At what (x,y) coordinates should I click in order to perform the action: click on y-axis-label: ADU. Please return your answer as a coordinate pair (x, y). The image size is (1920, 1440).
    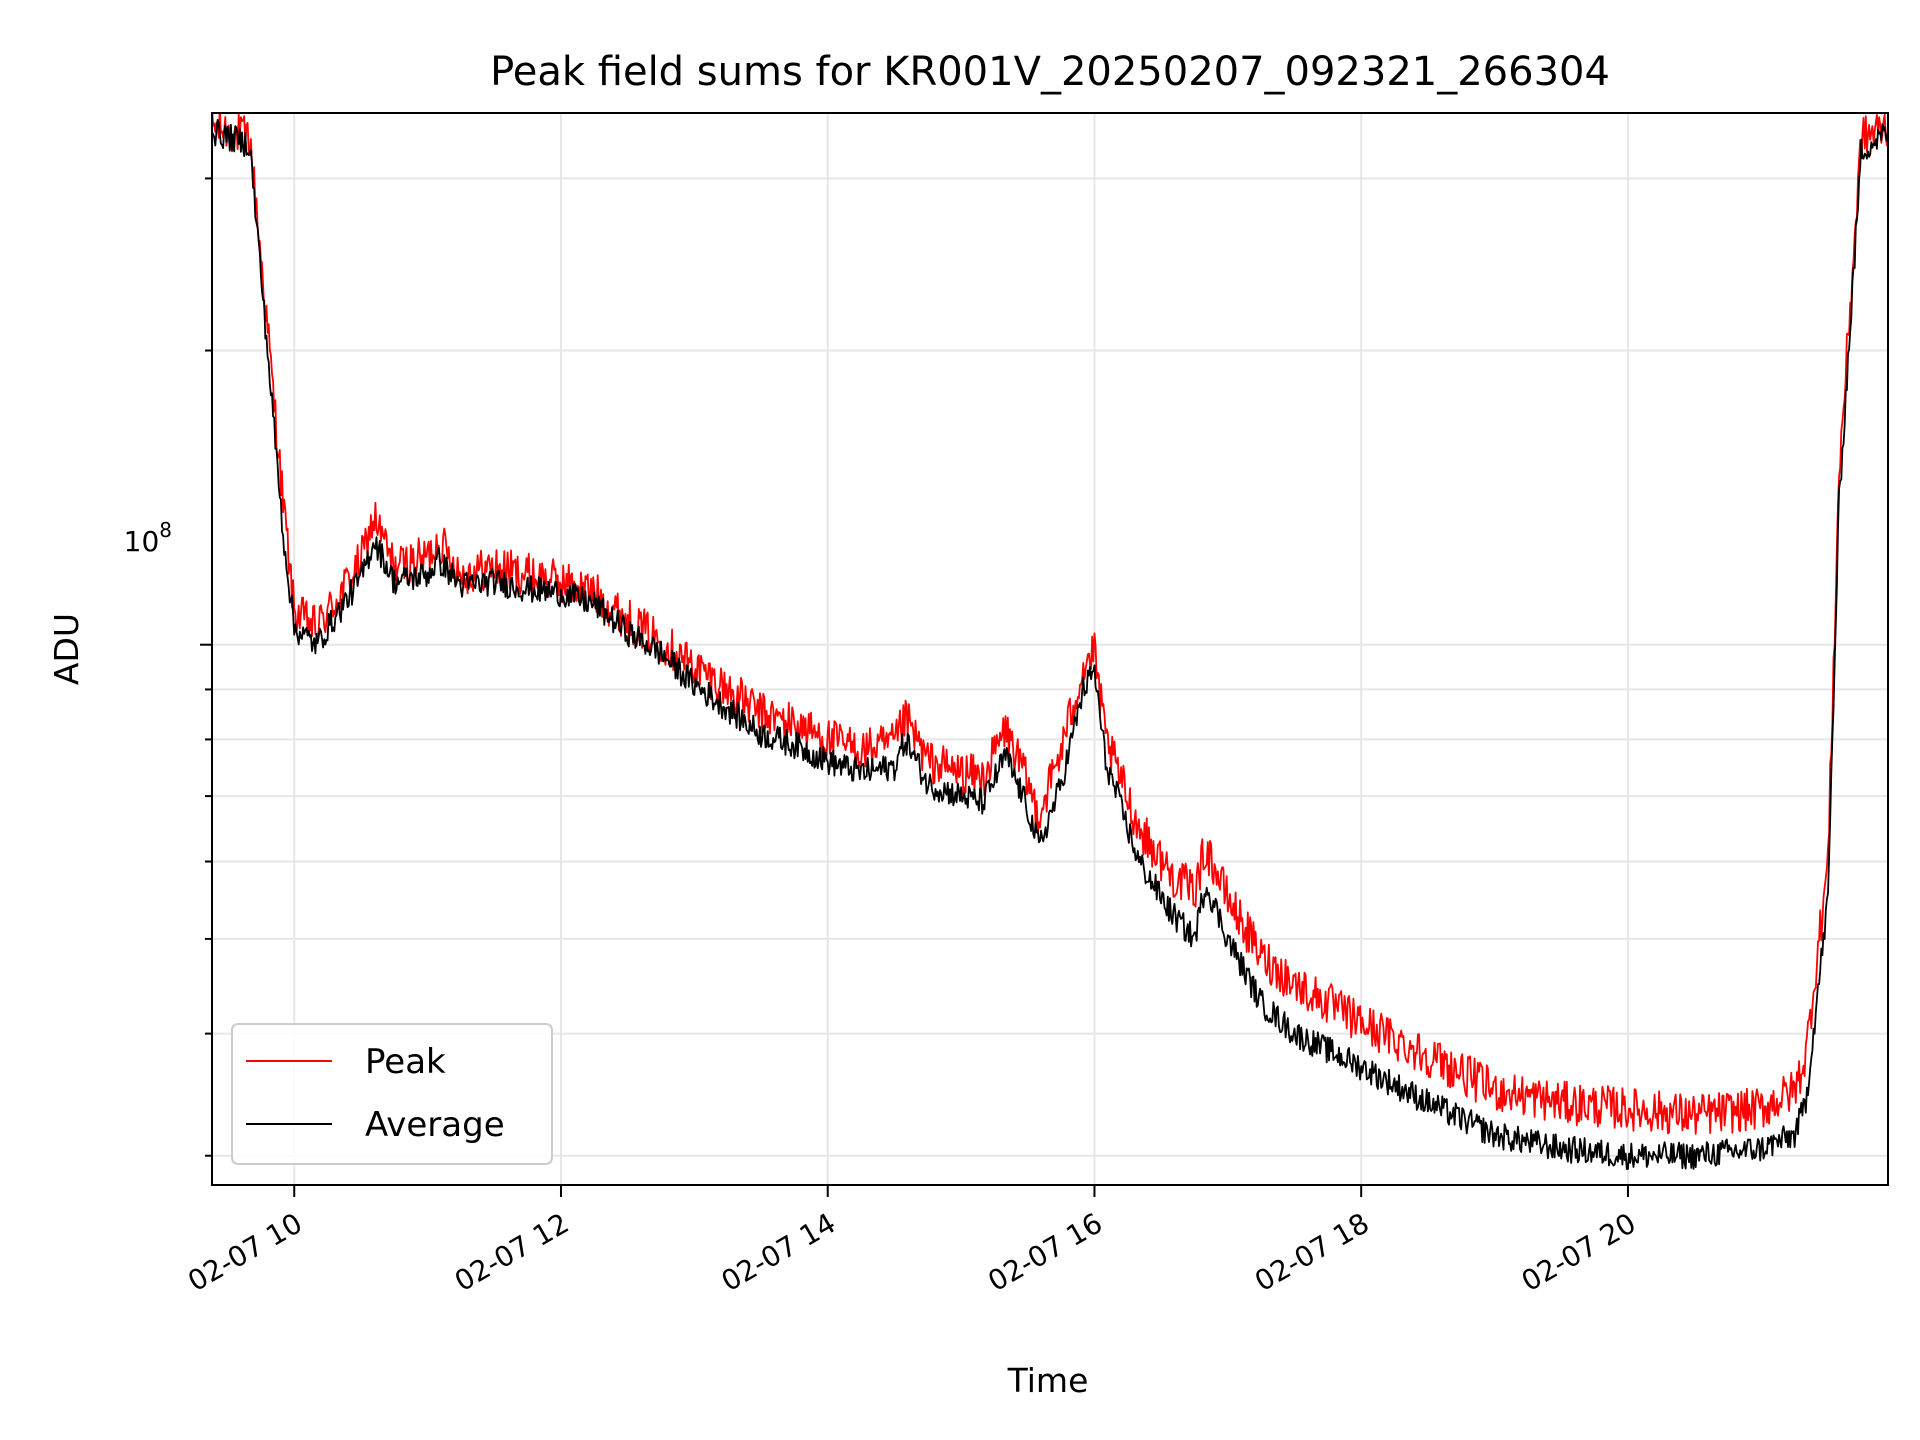
    Looking at the image, I should click on (66, 649).